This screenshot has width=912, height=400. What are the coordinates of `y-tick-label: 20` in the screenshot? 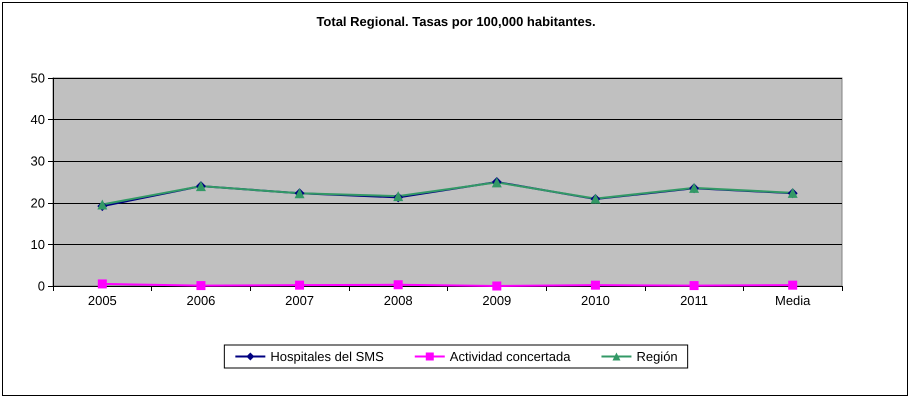 It's located at (37, 202).